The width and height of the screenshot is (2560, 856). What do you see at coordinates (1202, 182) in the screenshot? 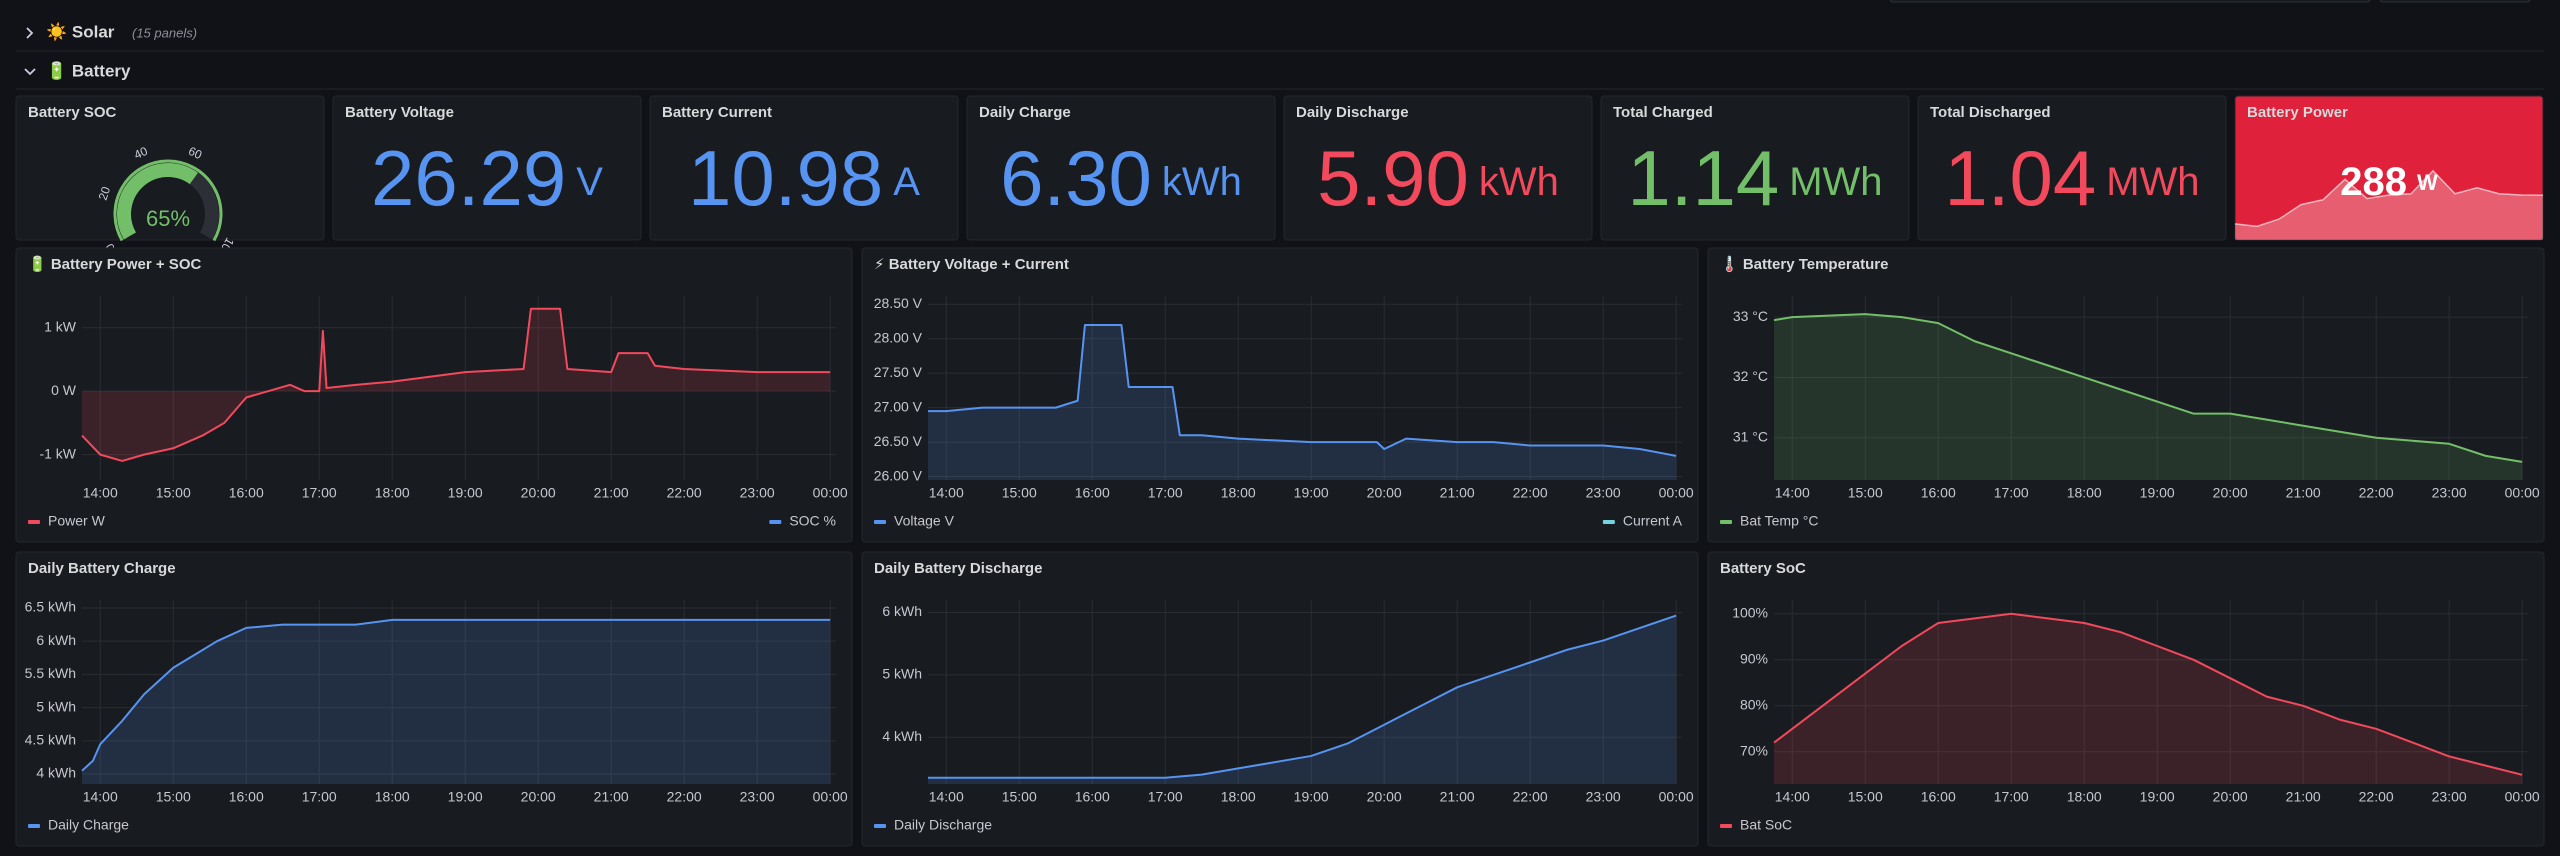
I see `stat-unit: kWh` at bounding box center [1202, 182].